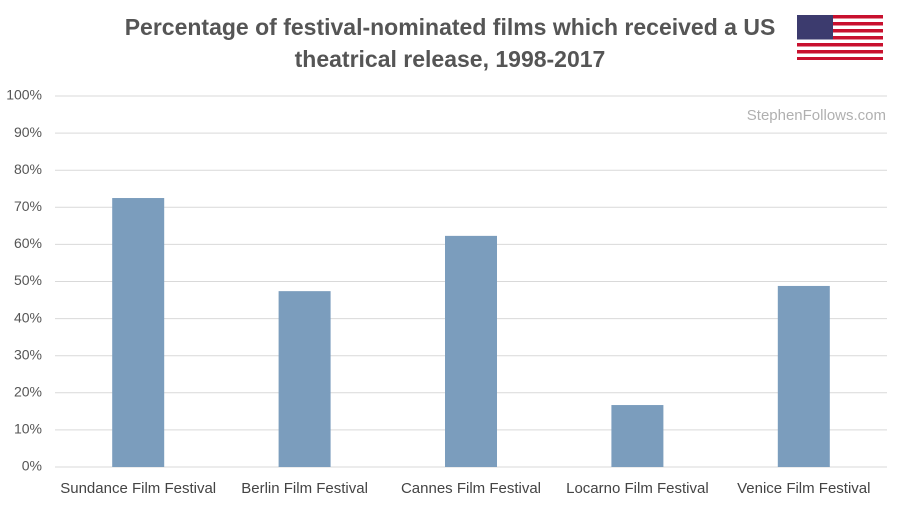  Describe the element at coordinates (840, 37) in the screenshot. I see `us-flag` at that location.